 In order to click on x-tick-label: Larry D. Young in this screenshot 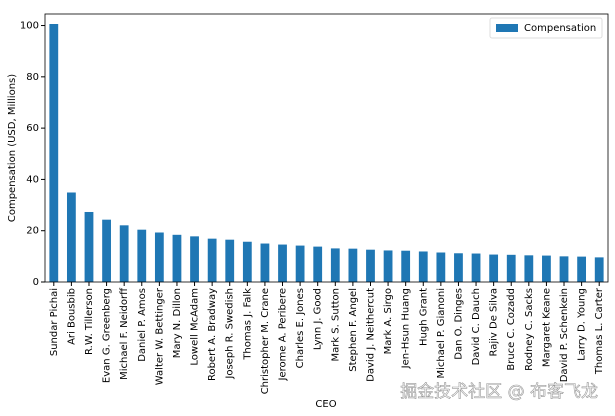, I will do `click(582, 324)`.